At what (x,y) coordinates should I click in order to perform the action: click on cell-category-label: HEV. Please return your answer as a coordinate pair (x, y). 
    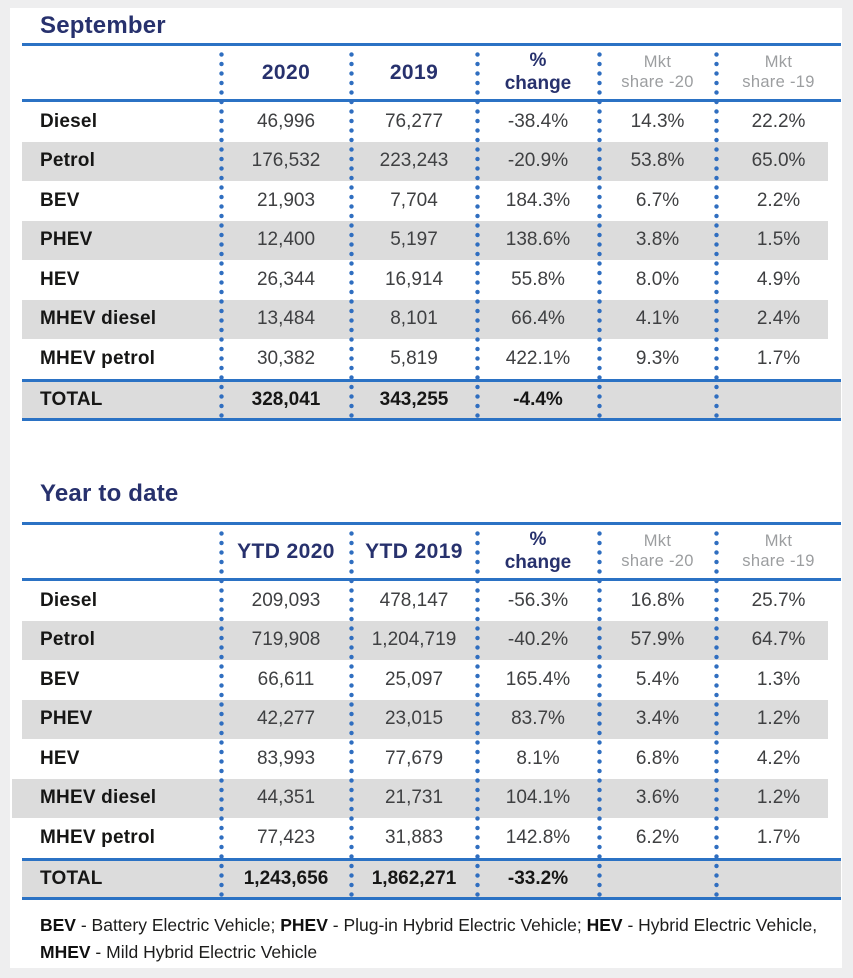
    Looking at the image, I should click on (60, 279).